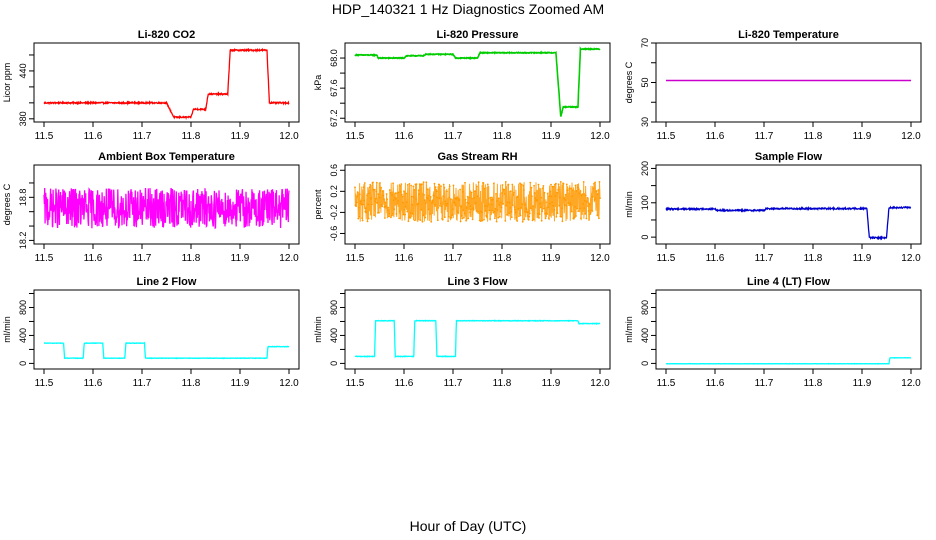 The width and height of the screenshot is (936, 540). Describe the element at coordinates (334, 307) in the screenshot. I see `y-tick-label: 800` at that location.